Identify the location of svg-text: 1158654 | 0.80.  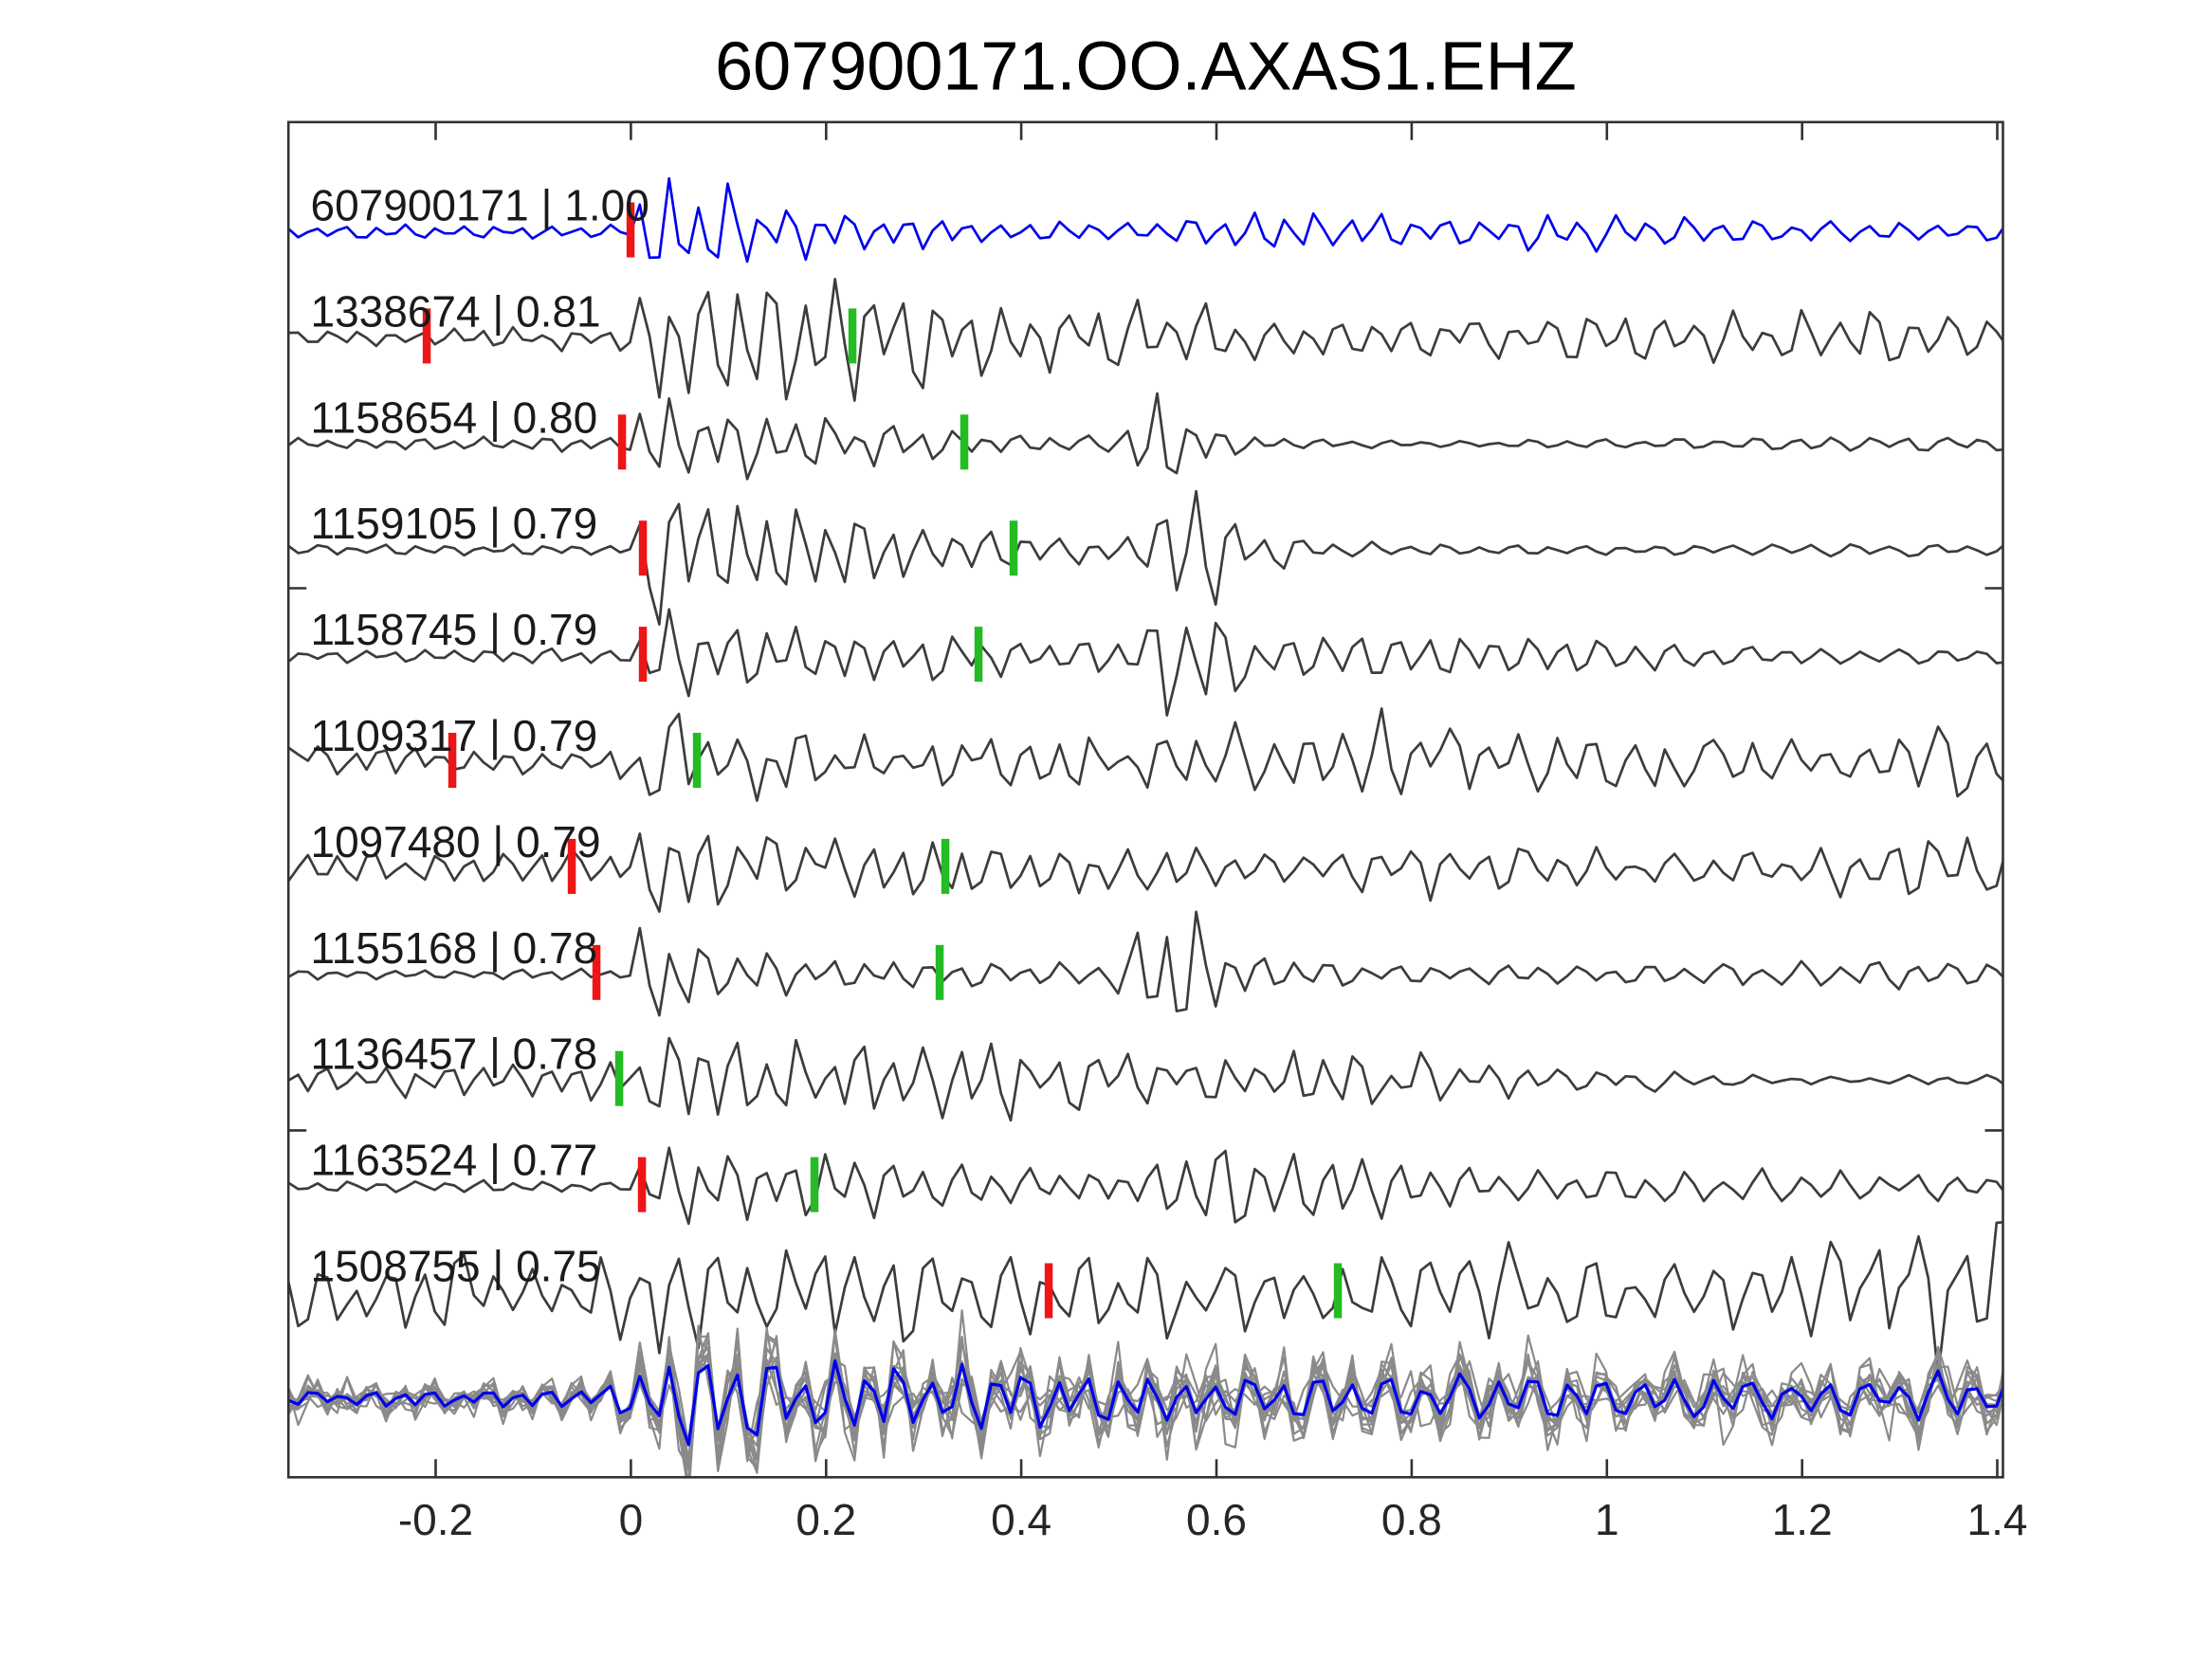
(454, 417).